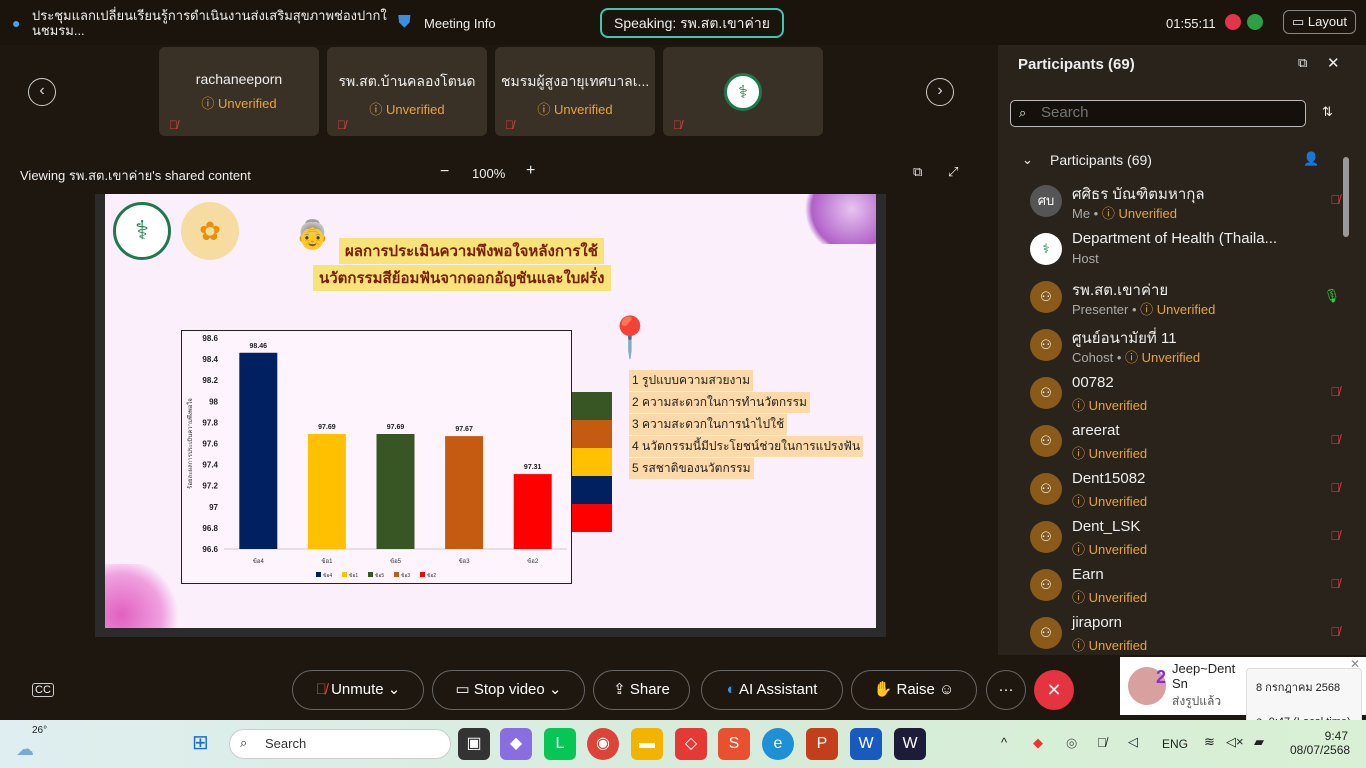 Image resolution: width=1366 pixels, height=768 pixels. What do you see at coordinates (1072, 742) in the screenshot?
I see `tray-icon: ◎` at bounding box center [1072, 742].